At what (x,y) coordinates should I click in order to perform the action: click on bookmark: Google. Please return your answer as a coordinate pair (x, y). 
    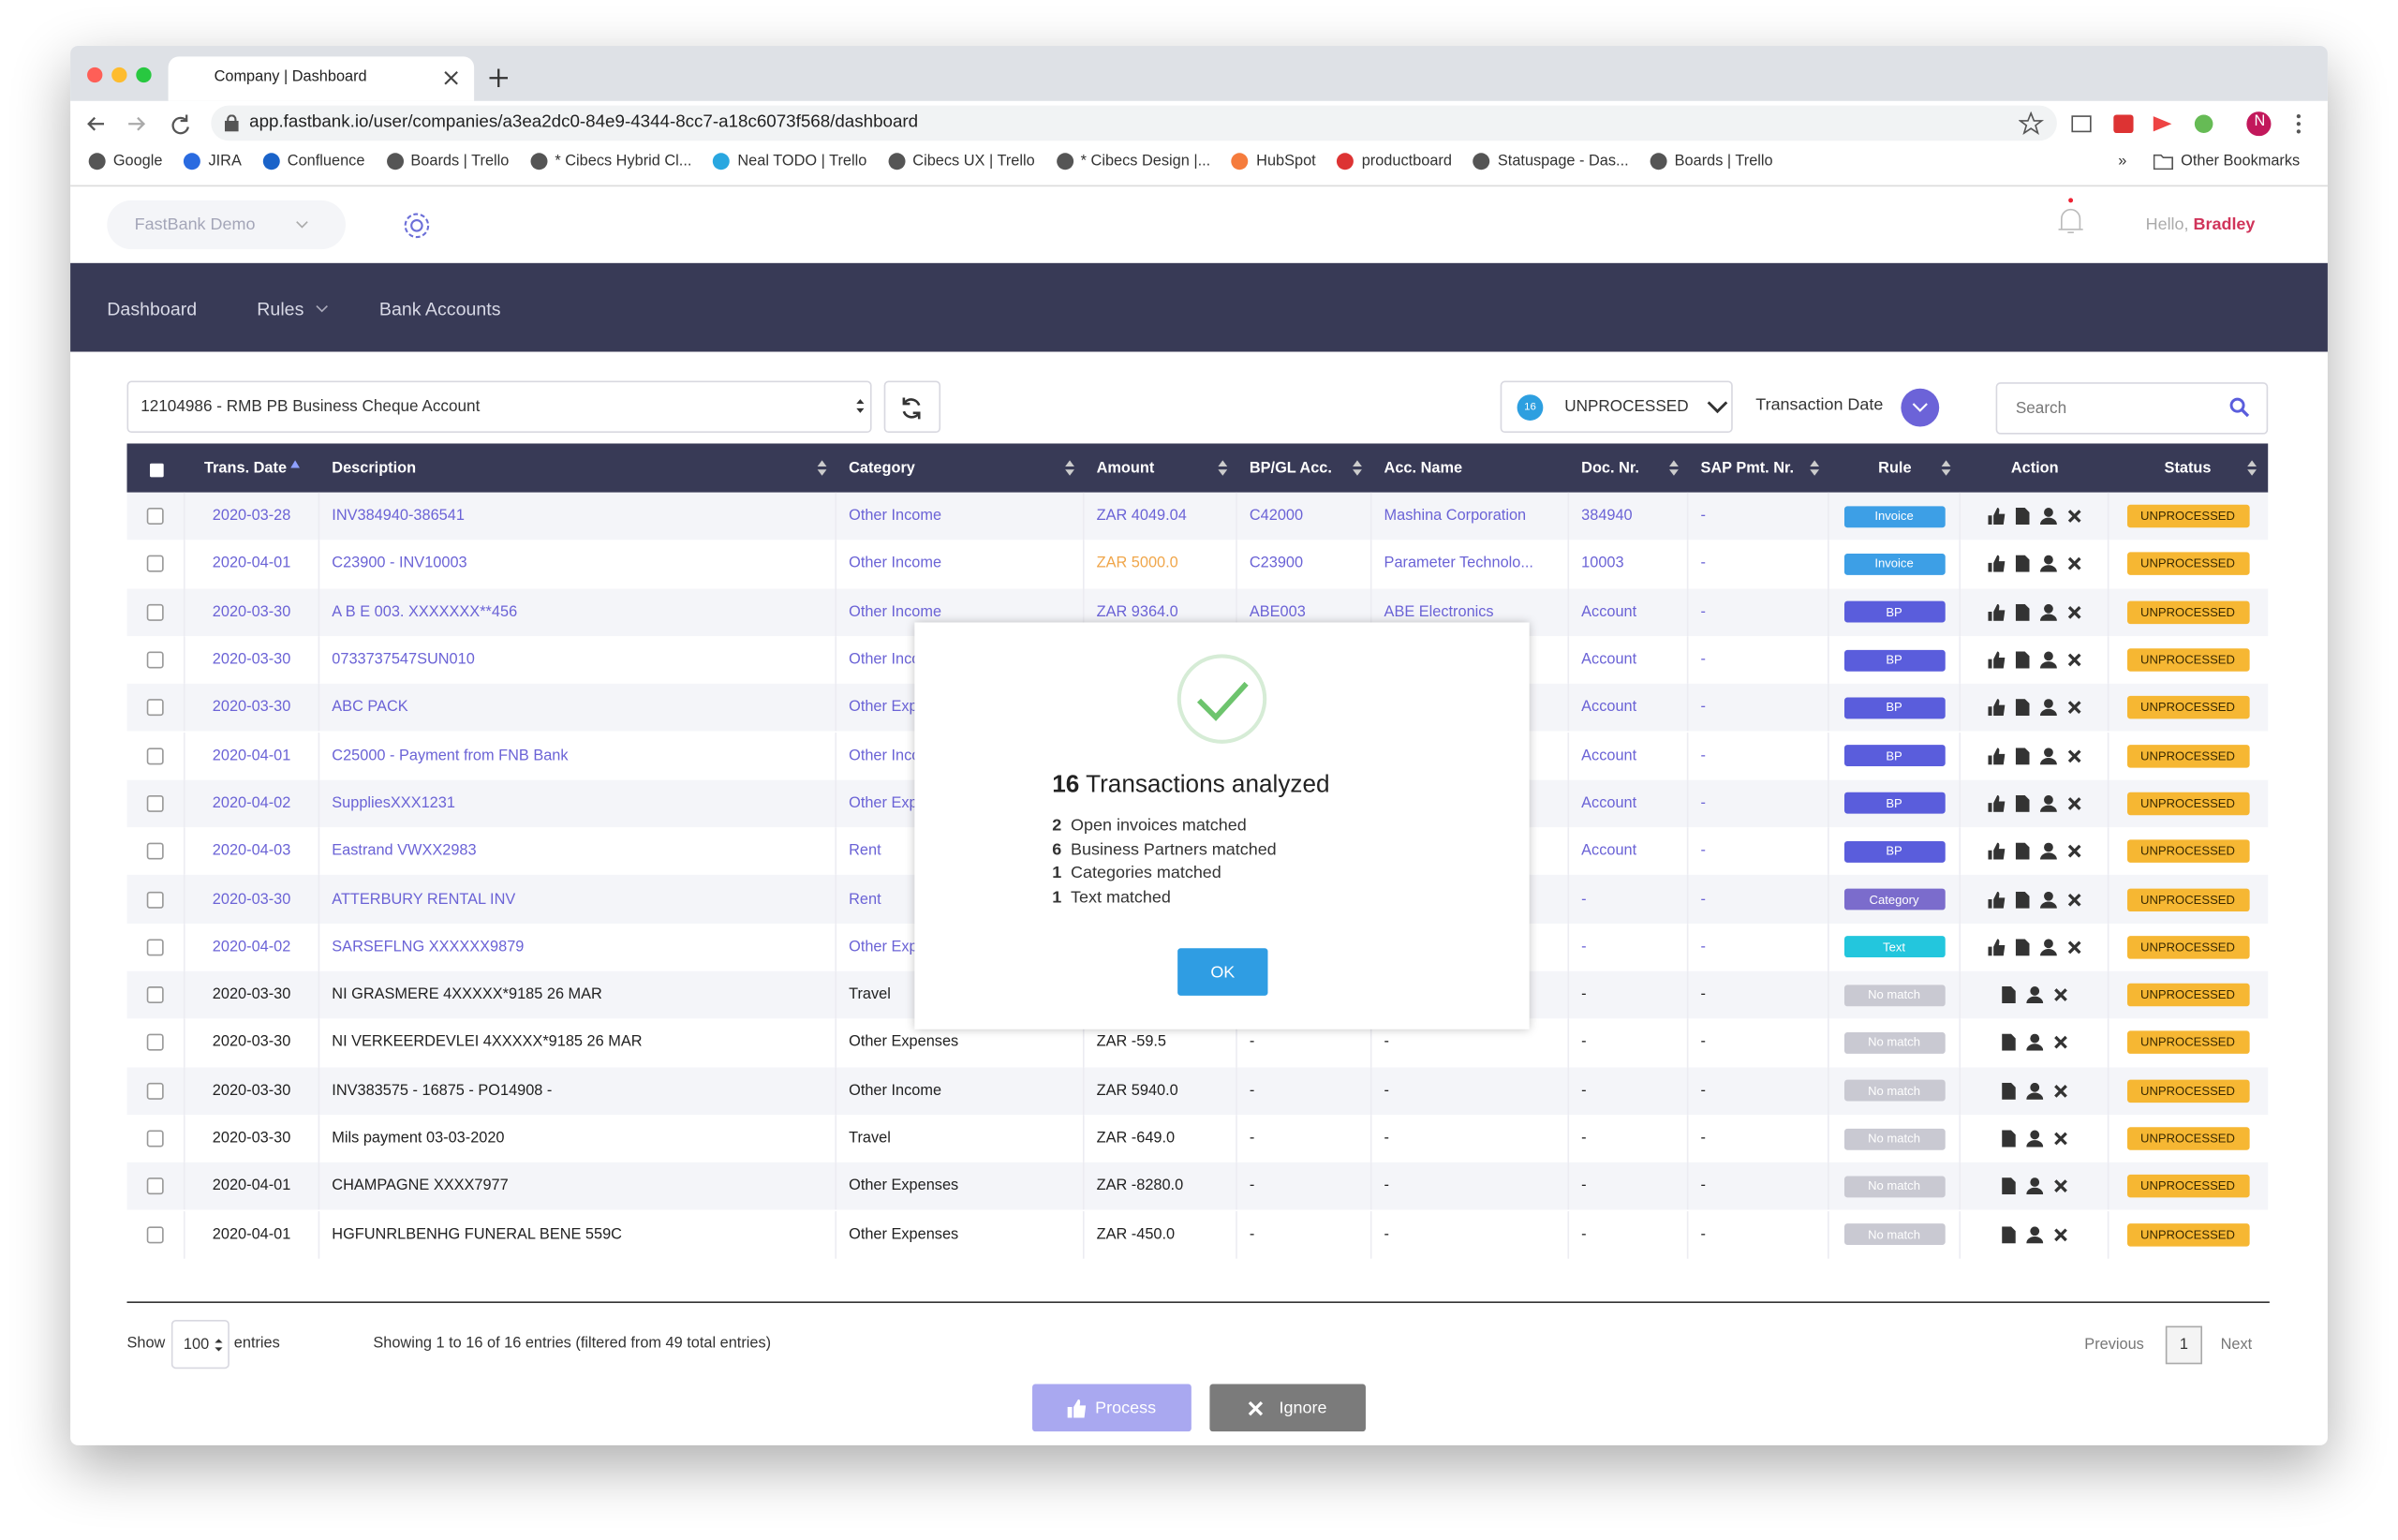
    Looking at the image, I should click on (125, 161).